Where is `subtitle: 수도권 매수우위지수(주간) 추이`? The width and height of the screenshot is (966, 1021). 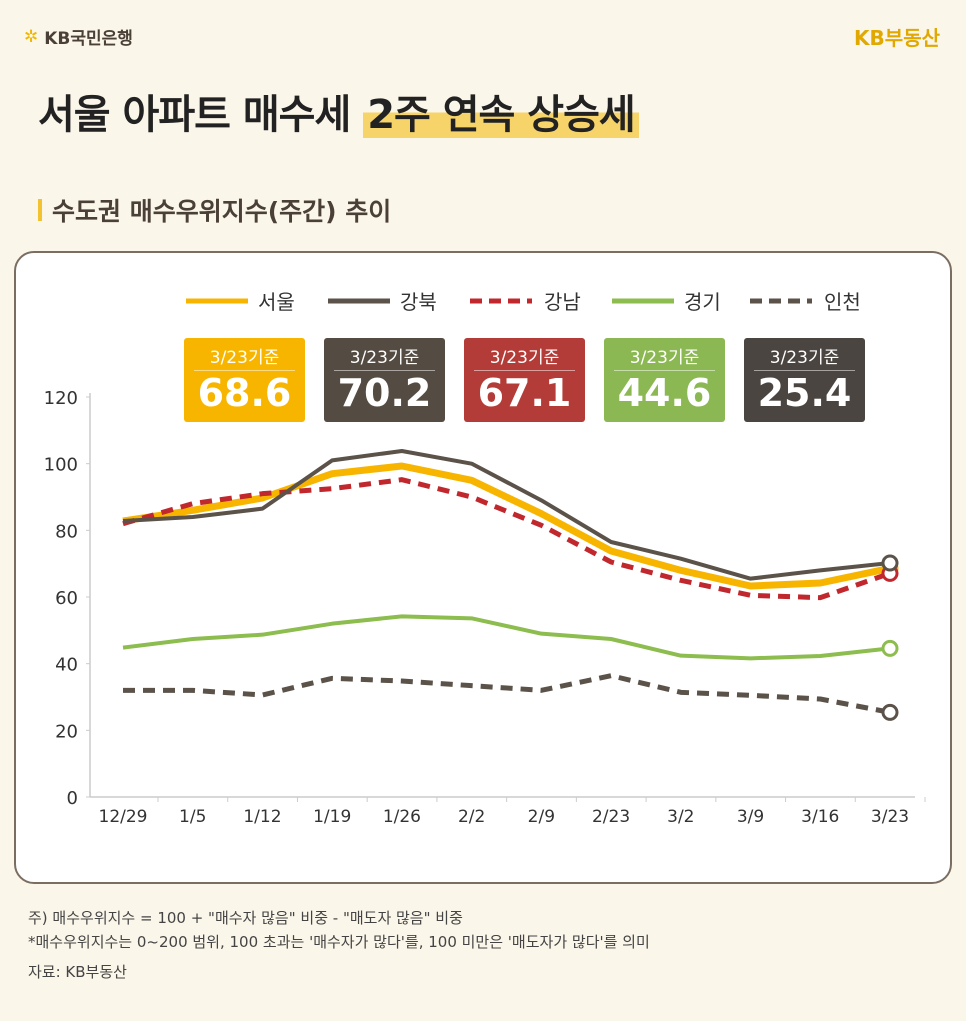
subtitle: 수도권 매수우위지수(주간) 추이 is located at coordinates (214, 210).